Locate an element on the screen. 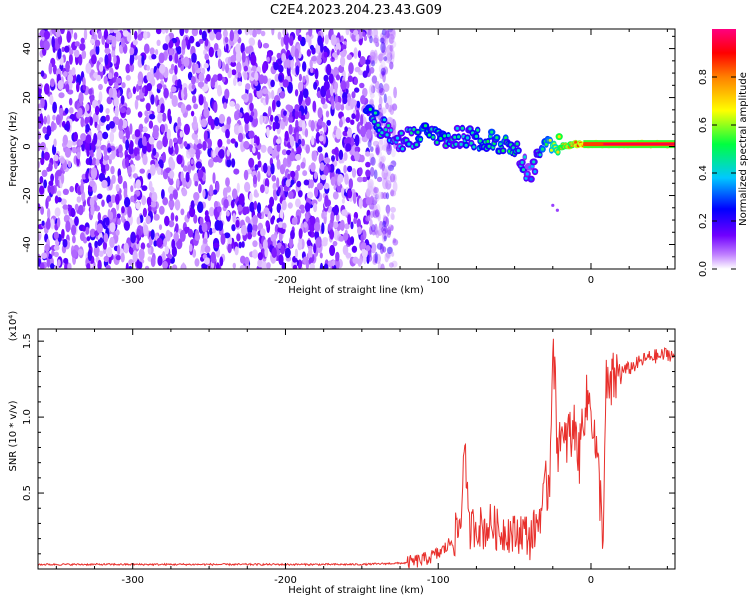 The image size is (750, 600). x-tick-label: -300 is located at coordinates (132, 580).